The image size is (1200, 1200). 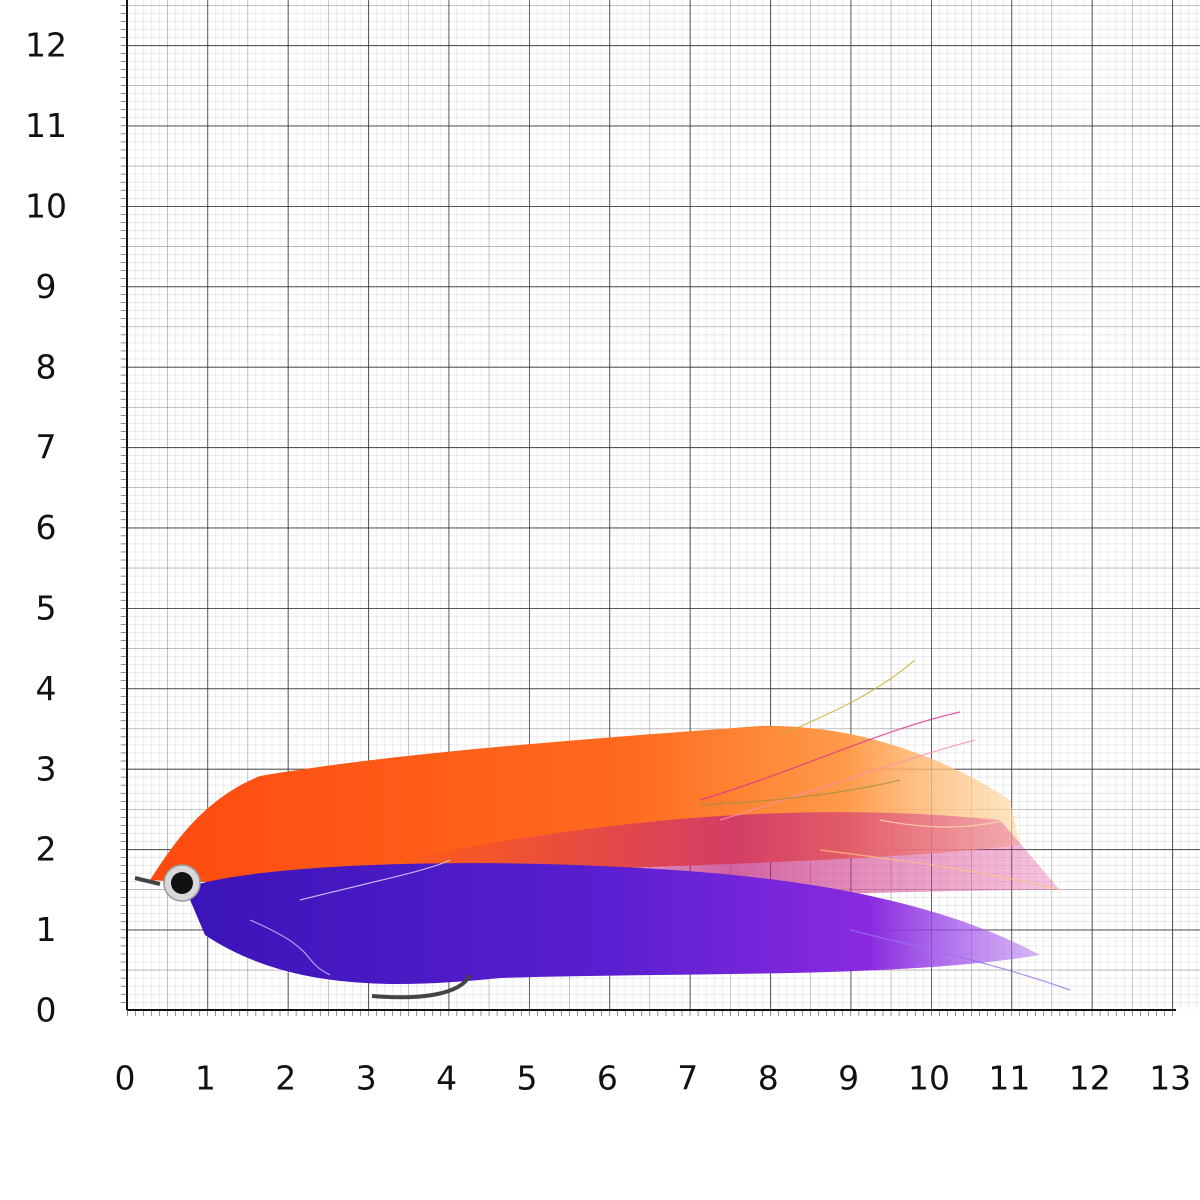 What do you see at coordinates (527, 1078) in the screenshot?
I see `x-axis-label: 5` at bounding box center [527, 1078].